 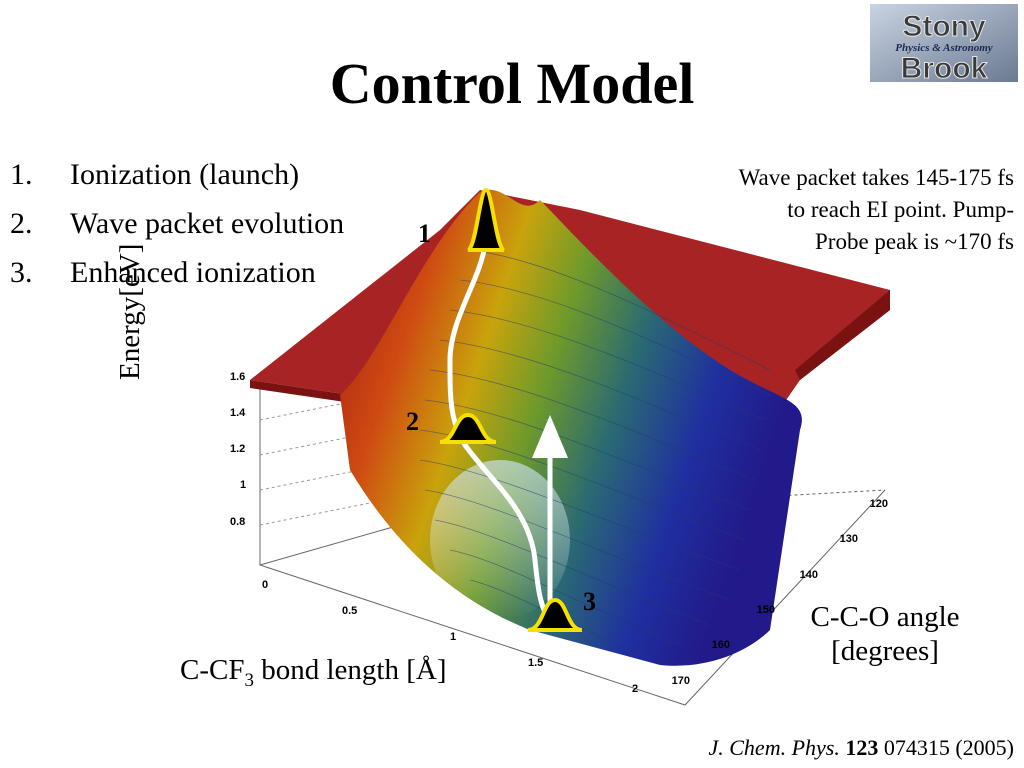 I want to click on list-item: 1. Ionization (launch), so click(x=177, y=174).